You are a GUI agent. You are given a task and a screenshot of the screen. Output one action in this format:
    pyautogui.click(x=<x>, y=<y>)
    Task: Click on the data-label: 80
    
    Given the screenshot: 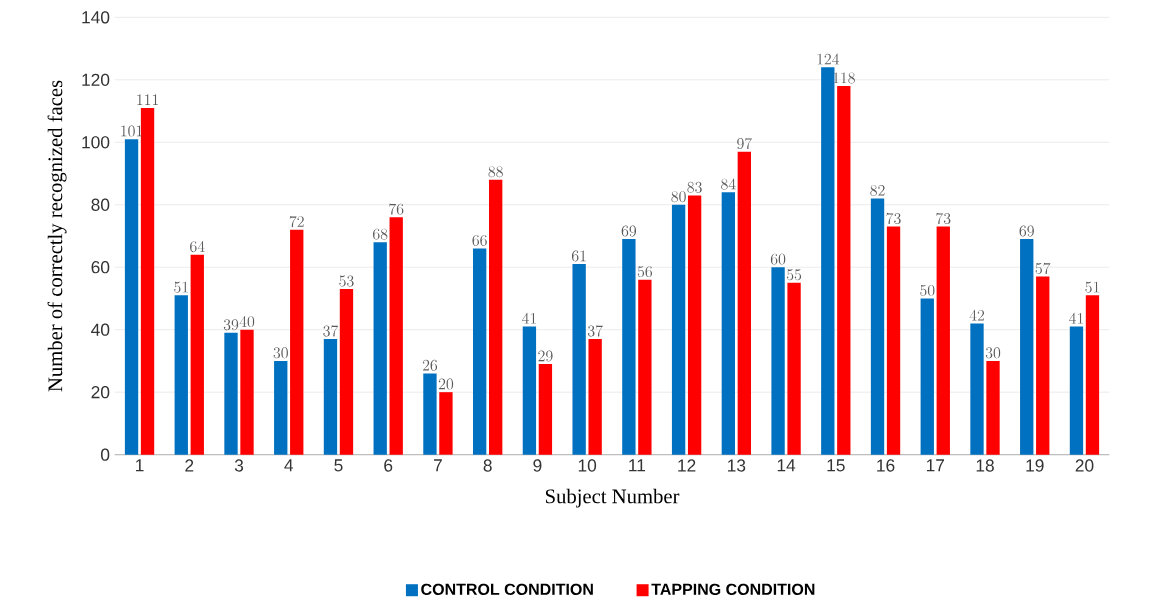 What is the action you would take?
    pyautogui.click(x=678, y=197)
    